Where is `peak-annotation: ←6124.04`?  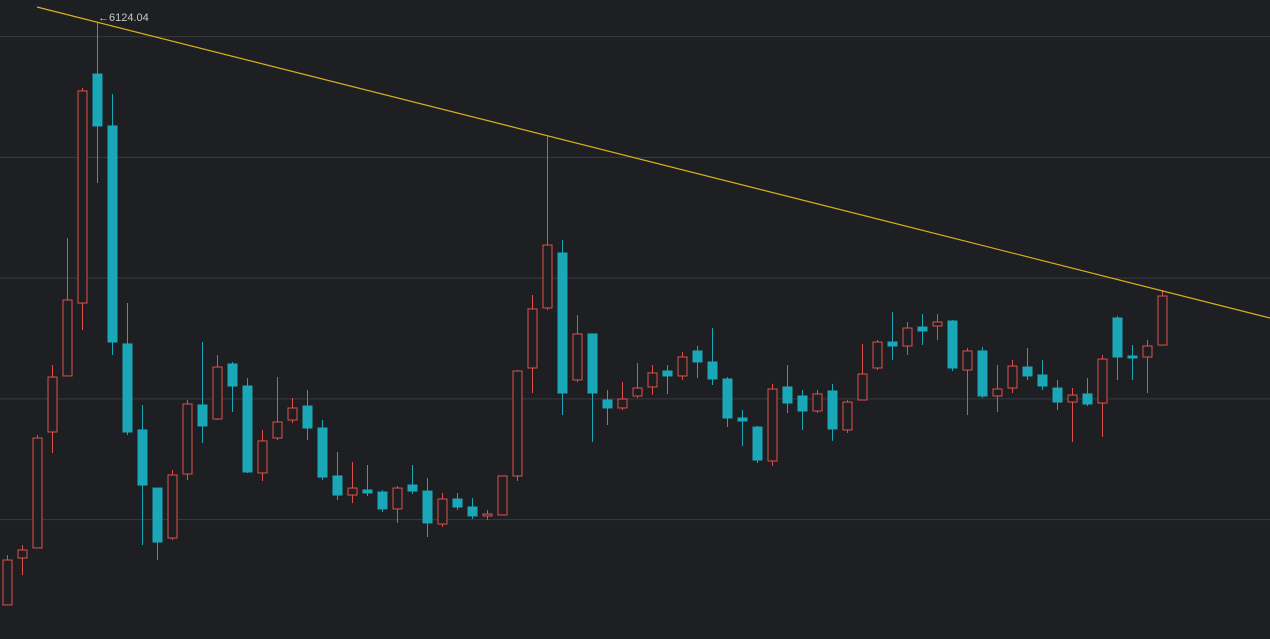
peak-annotation: ←6124.04 is located at coordinates (123, 18).